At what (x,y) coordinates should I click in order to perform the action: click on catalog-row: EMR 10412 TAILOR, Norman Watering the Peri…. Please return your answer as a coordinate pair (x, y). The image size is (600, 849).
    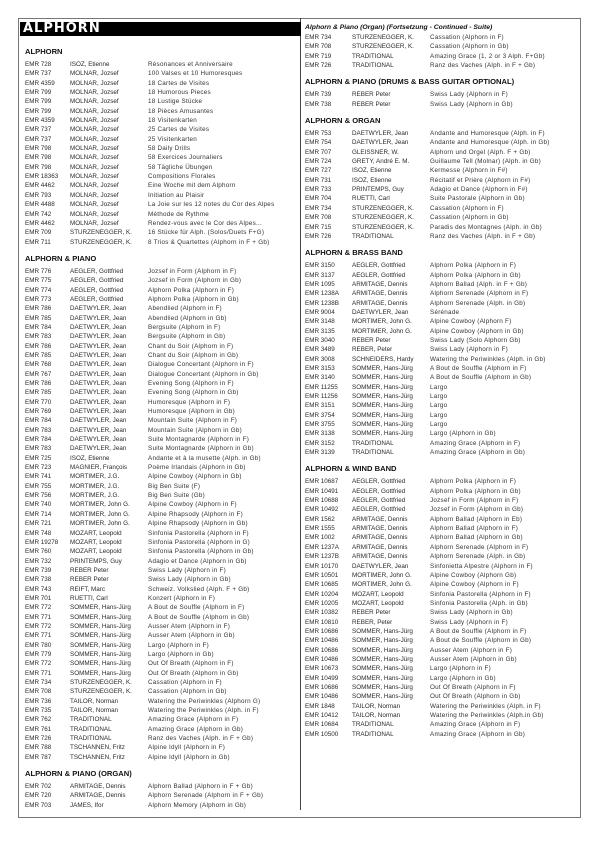
    Looking at the image, I should click on (442, 715).